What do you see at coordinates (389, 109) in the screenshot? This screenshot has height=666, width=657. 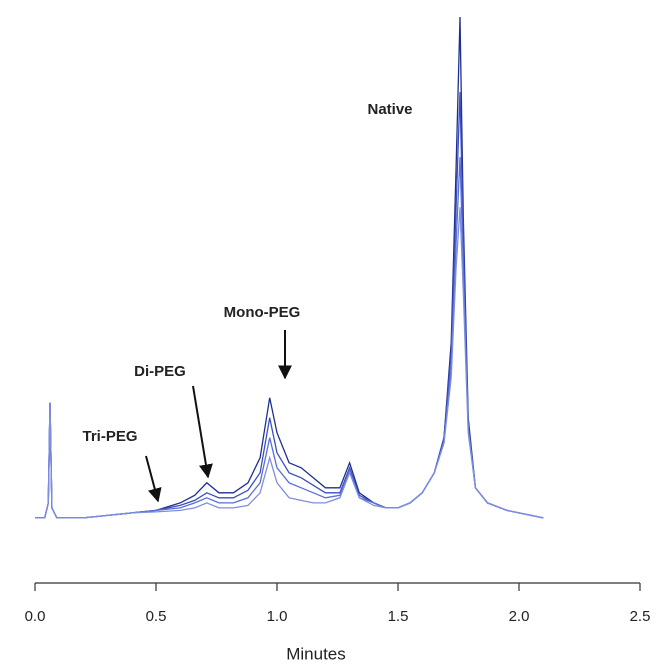 I see `annotation: Native` at bounding box center [389, 109].